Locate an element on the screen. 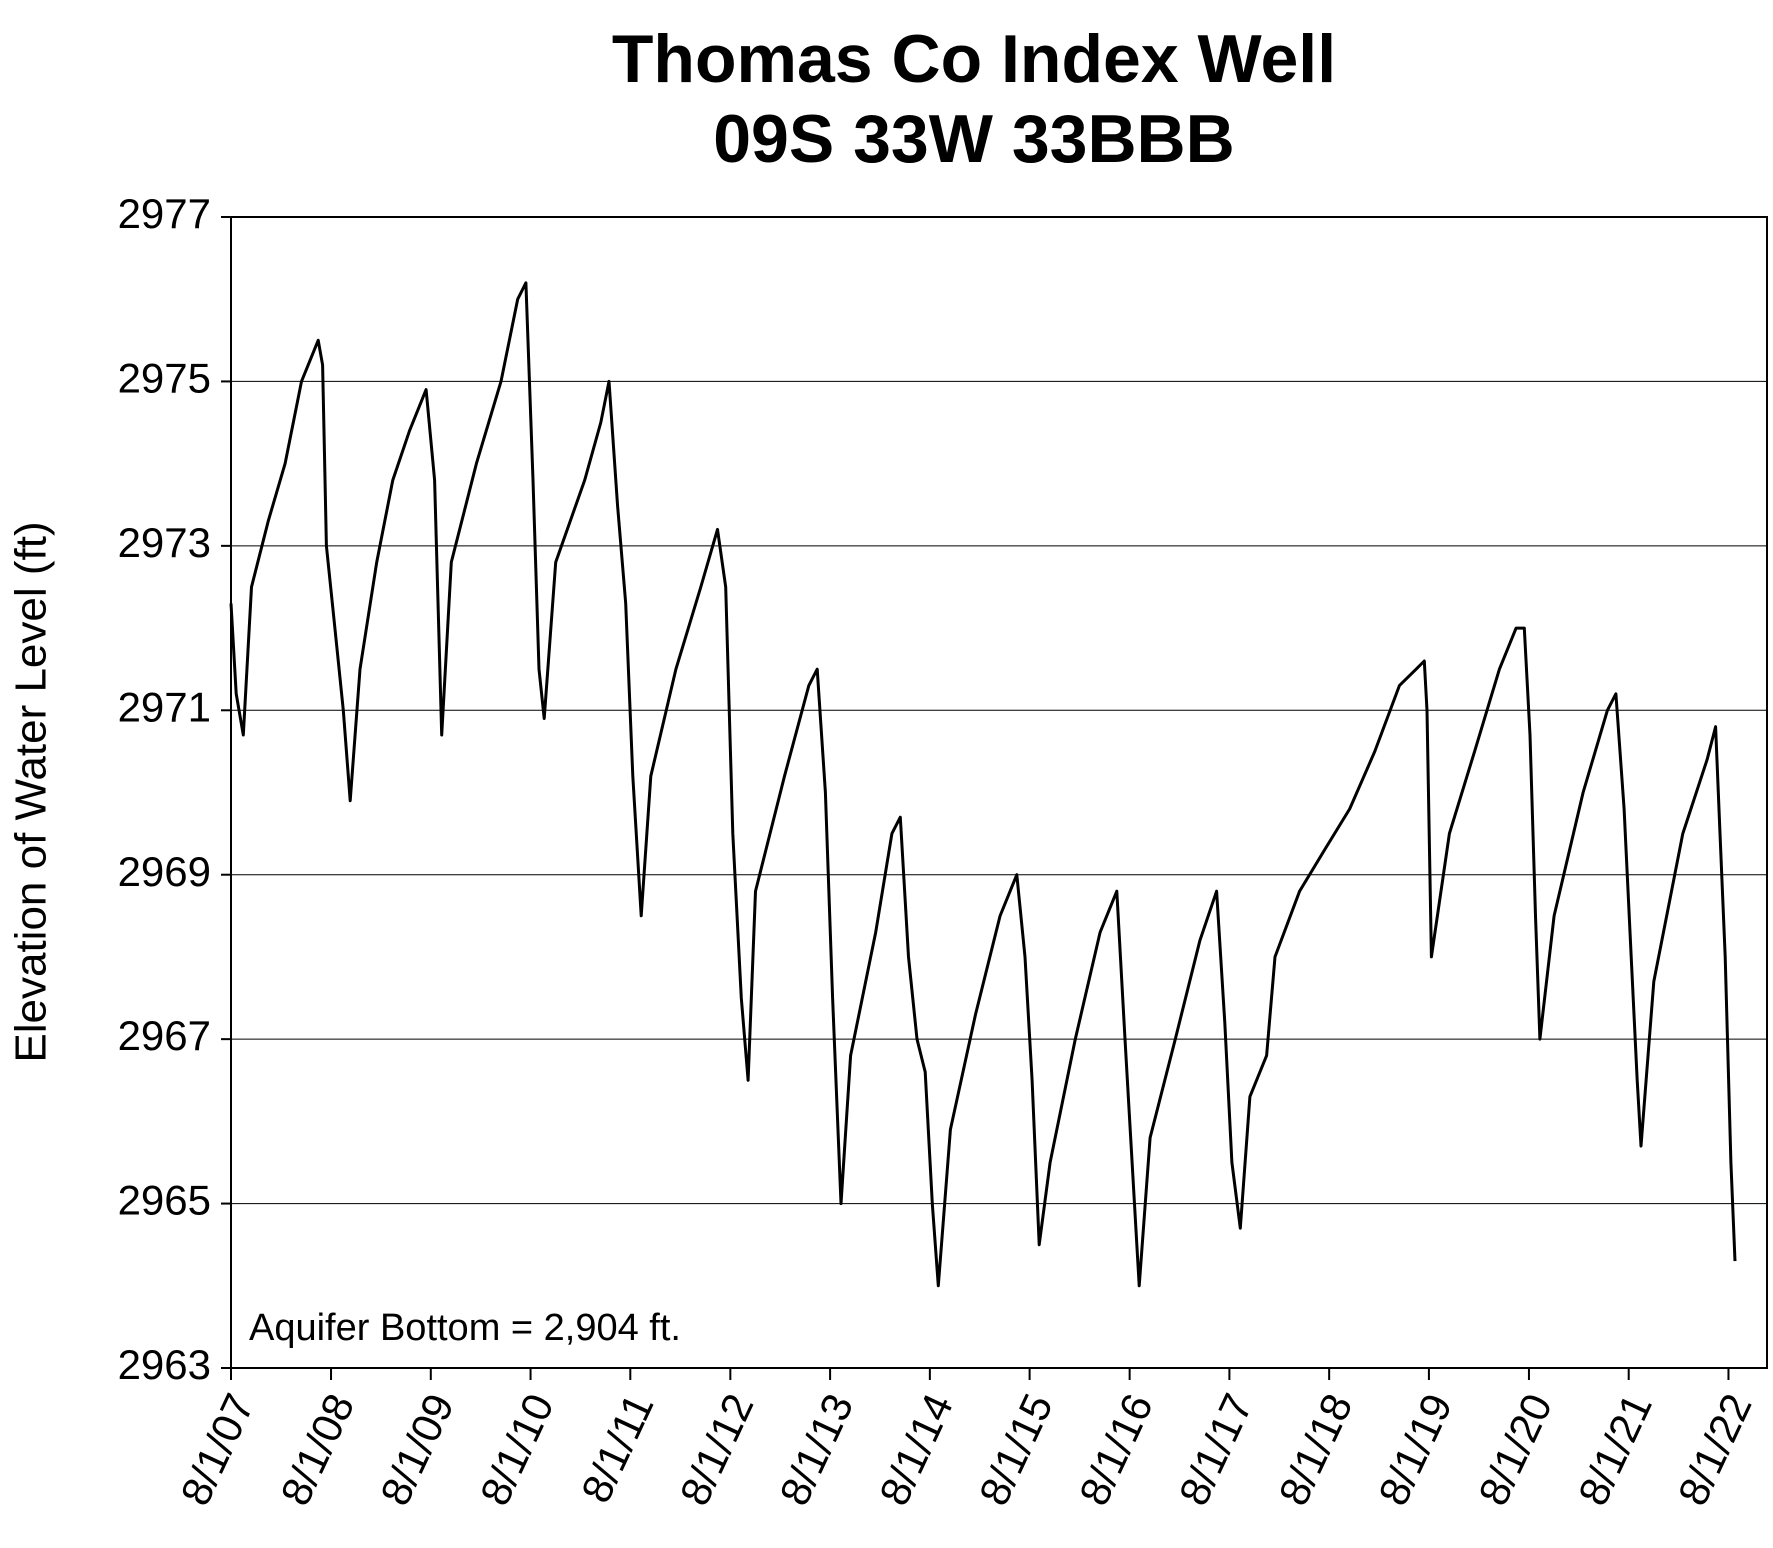 The width and height of the screenshot is (1773, 1548). y-tick-label: 2969 is located at coordinates (164, 871).